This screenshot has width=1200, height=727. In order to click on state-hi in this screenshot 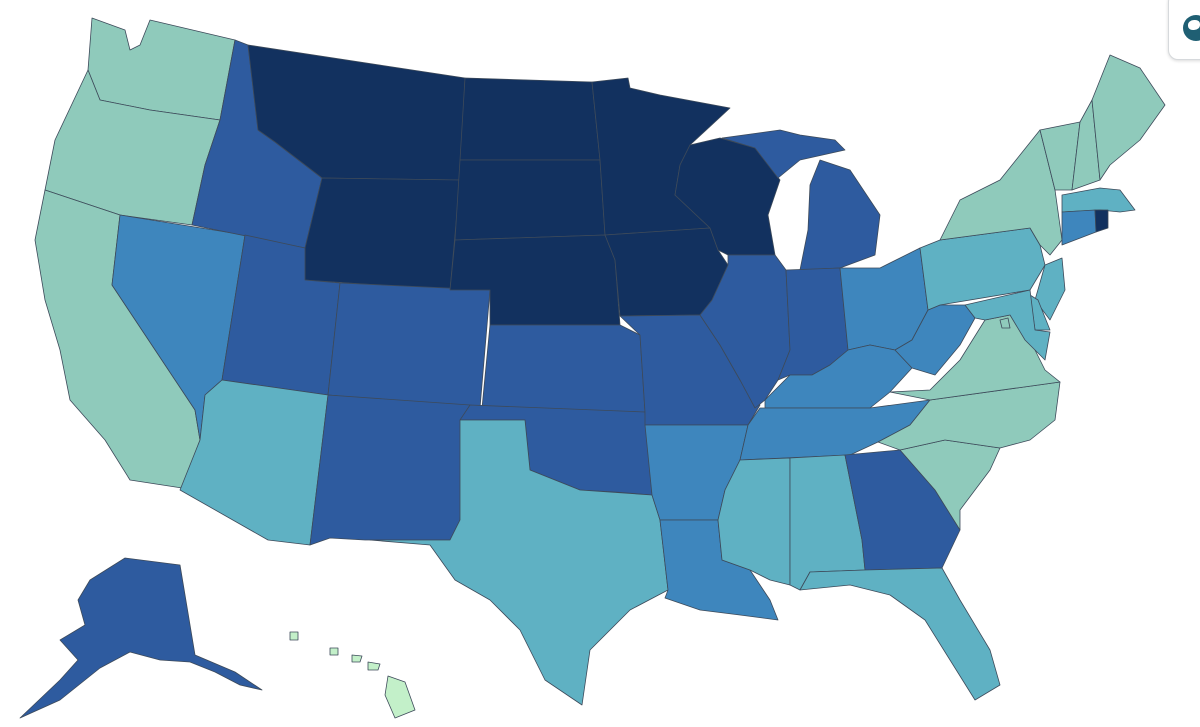, I will do `click(352, 675)`.